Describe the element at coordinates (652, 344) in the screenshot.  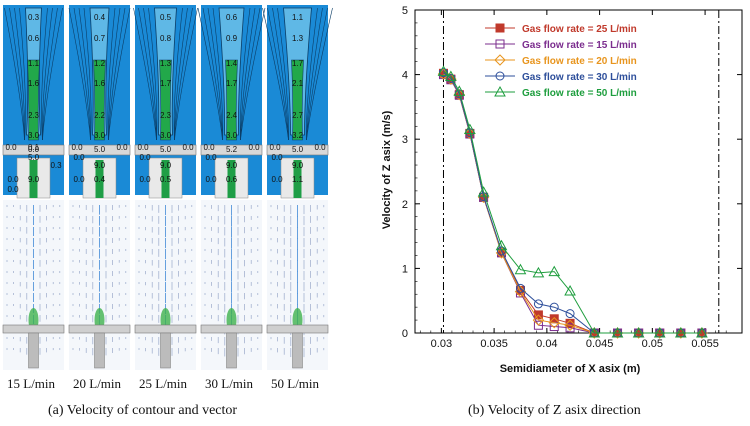
I see `x-tick-label: 0.05` at that location.